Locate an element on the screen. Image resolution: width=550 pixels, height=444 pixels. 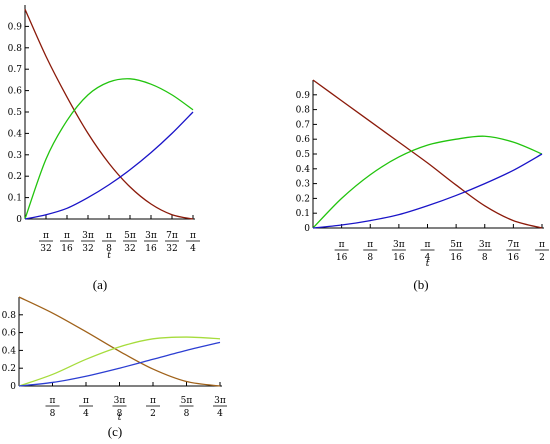
panel-caption: (a) is located at coordinates (100, 284).